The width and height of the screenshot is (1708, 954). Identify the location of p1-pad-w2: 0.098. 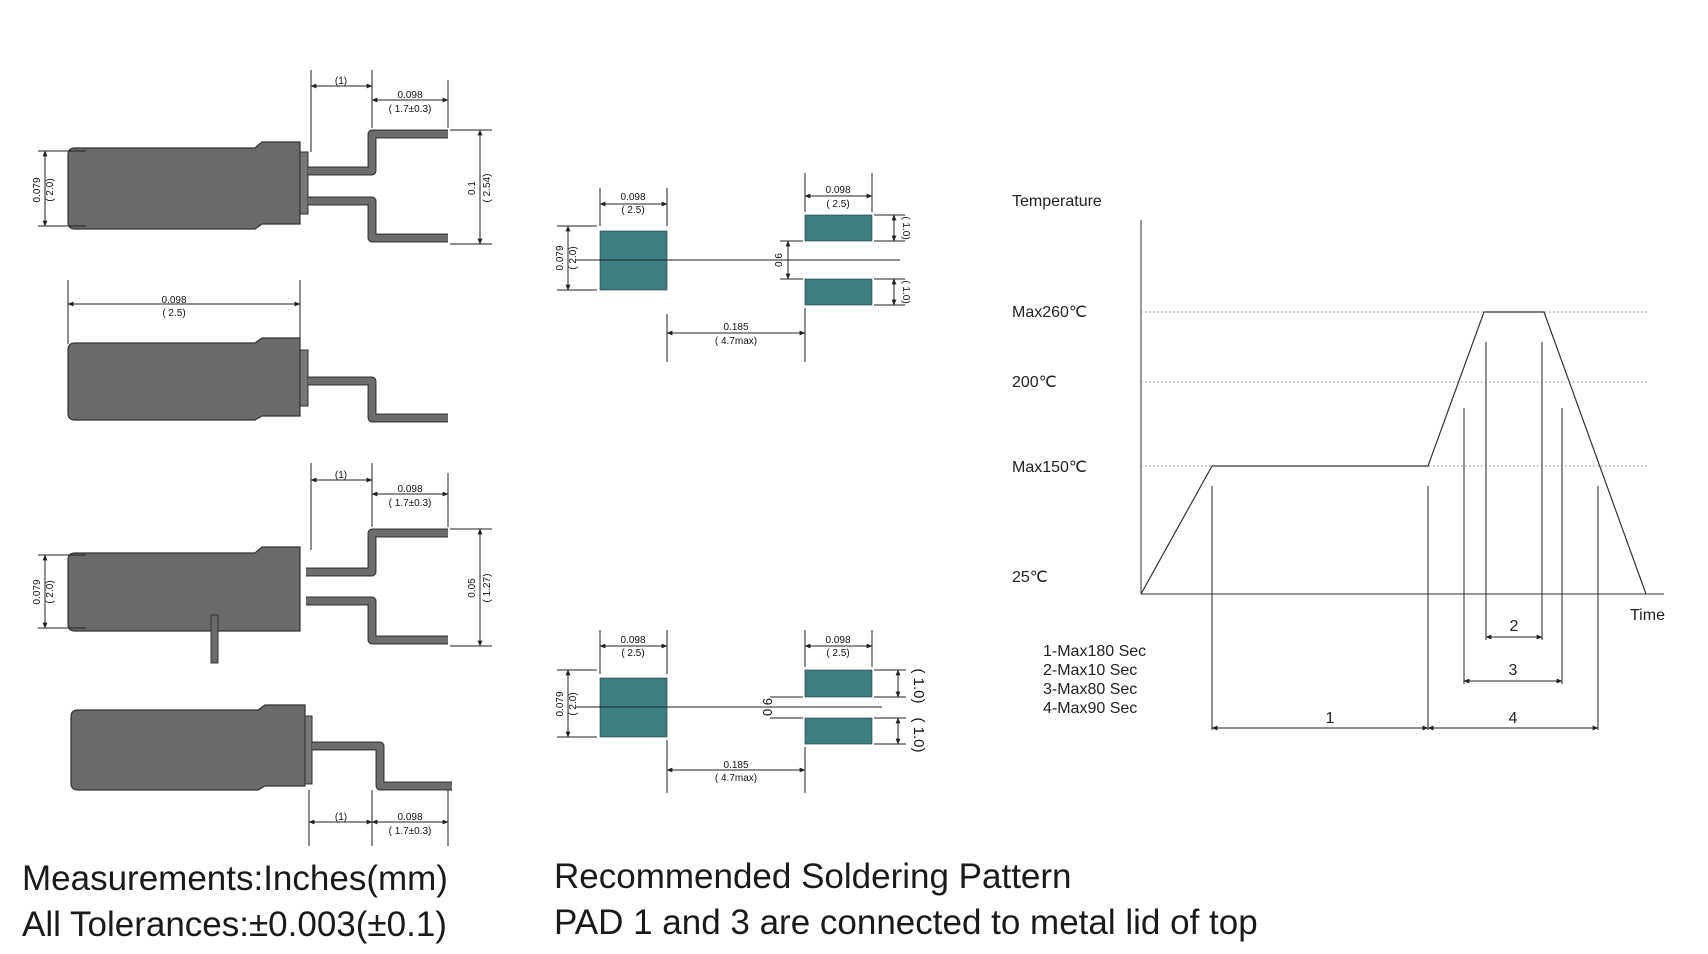
(837, 190).